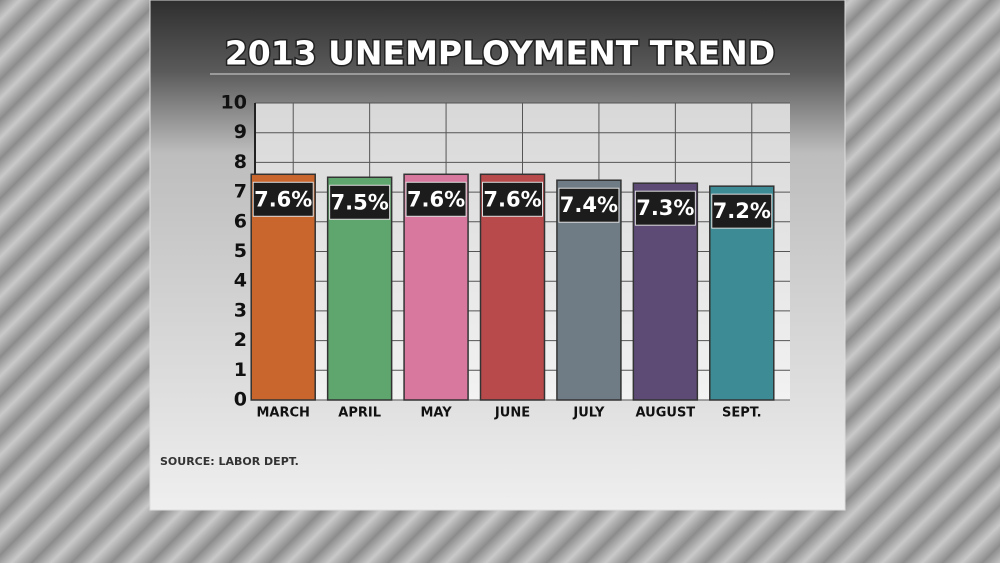  Describe the element at coordinates (240, 400) in the screenshot. I see `y-tick-label: 0` at that location.